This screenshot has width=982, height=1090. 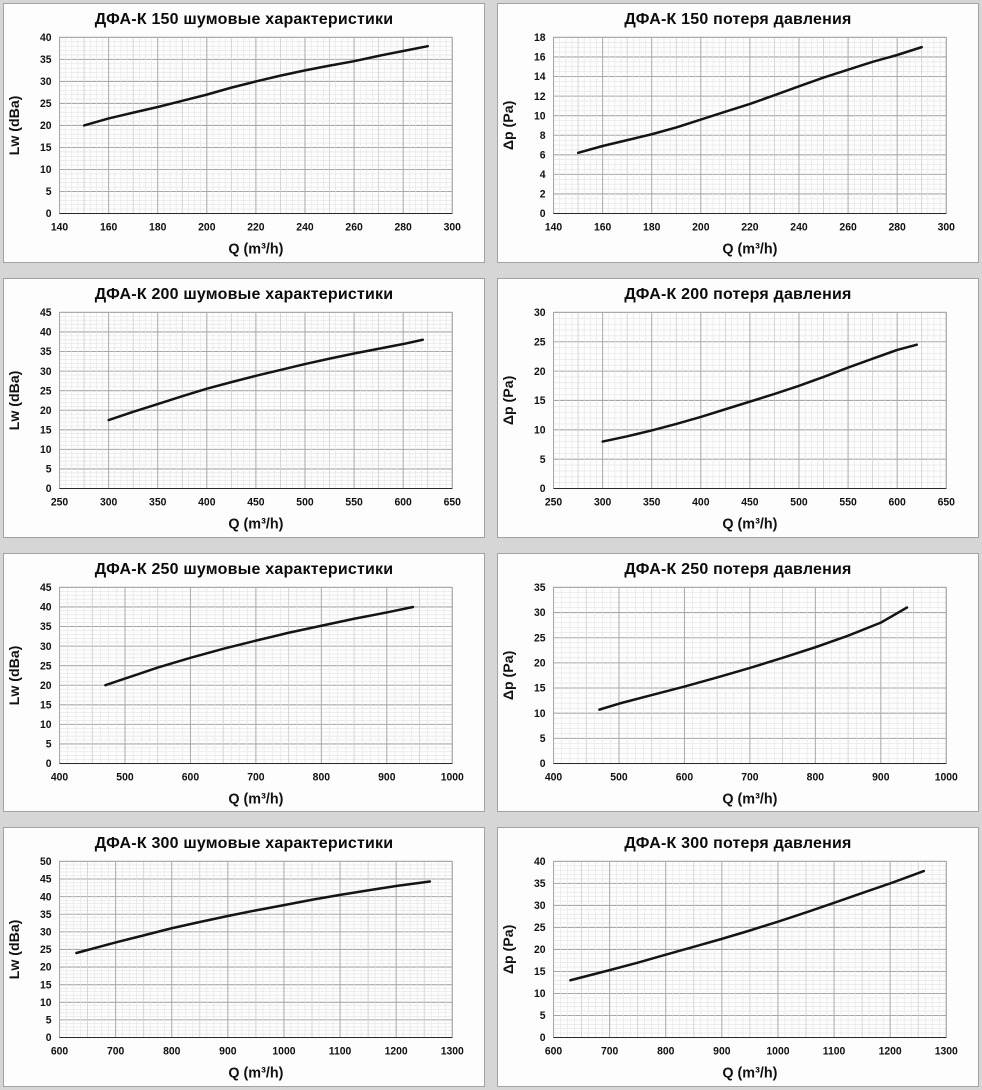 I want to click on axis-tick-labels: 0 5 10 15 20 25 30 35 400 500 600 700 800 900 1000, so click(x=746, y=682).